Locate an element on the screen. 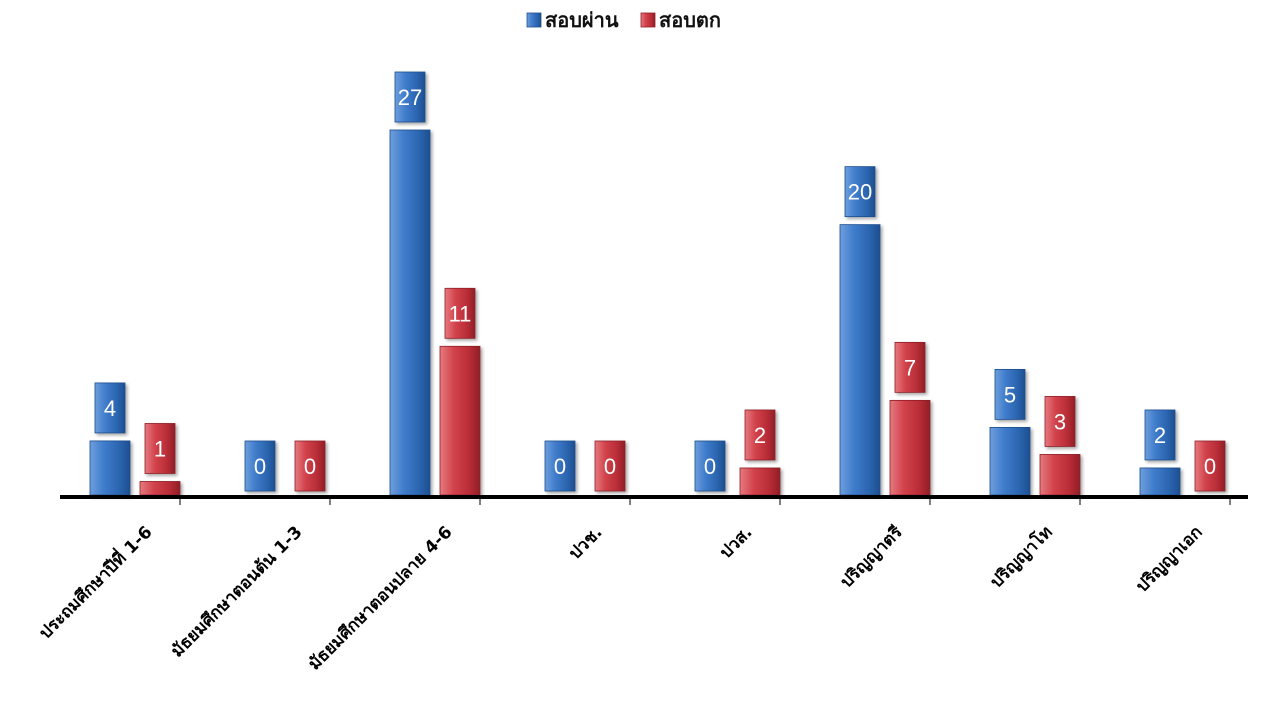 The image size is (1261, 704). legend-item-fail: สอบตก is located at coordinates (680, 20).